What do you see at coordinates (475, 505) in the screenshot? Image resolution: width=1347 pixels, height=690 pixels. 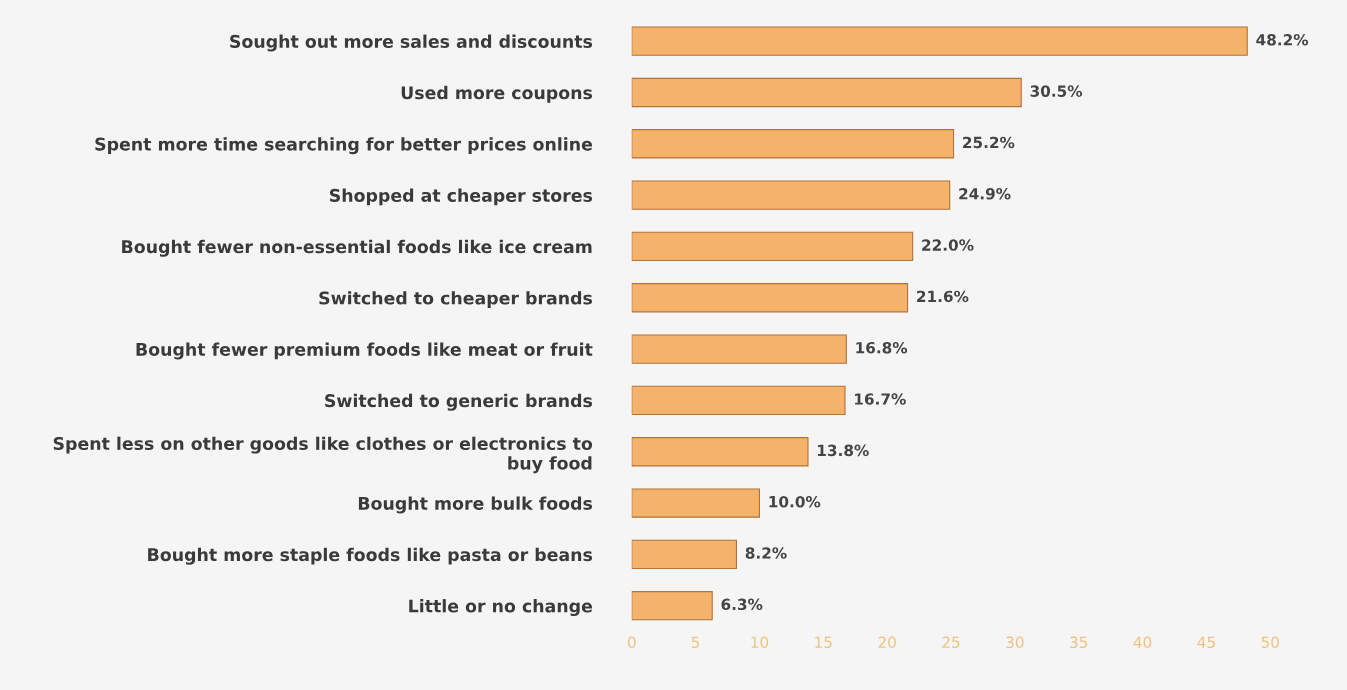 I see `y-tick-label: Bought more bulk foods` at bounding box center [475, 505].